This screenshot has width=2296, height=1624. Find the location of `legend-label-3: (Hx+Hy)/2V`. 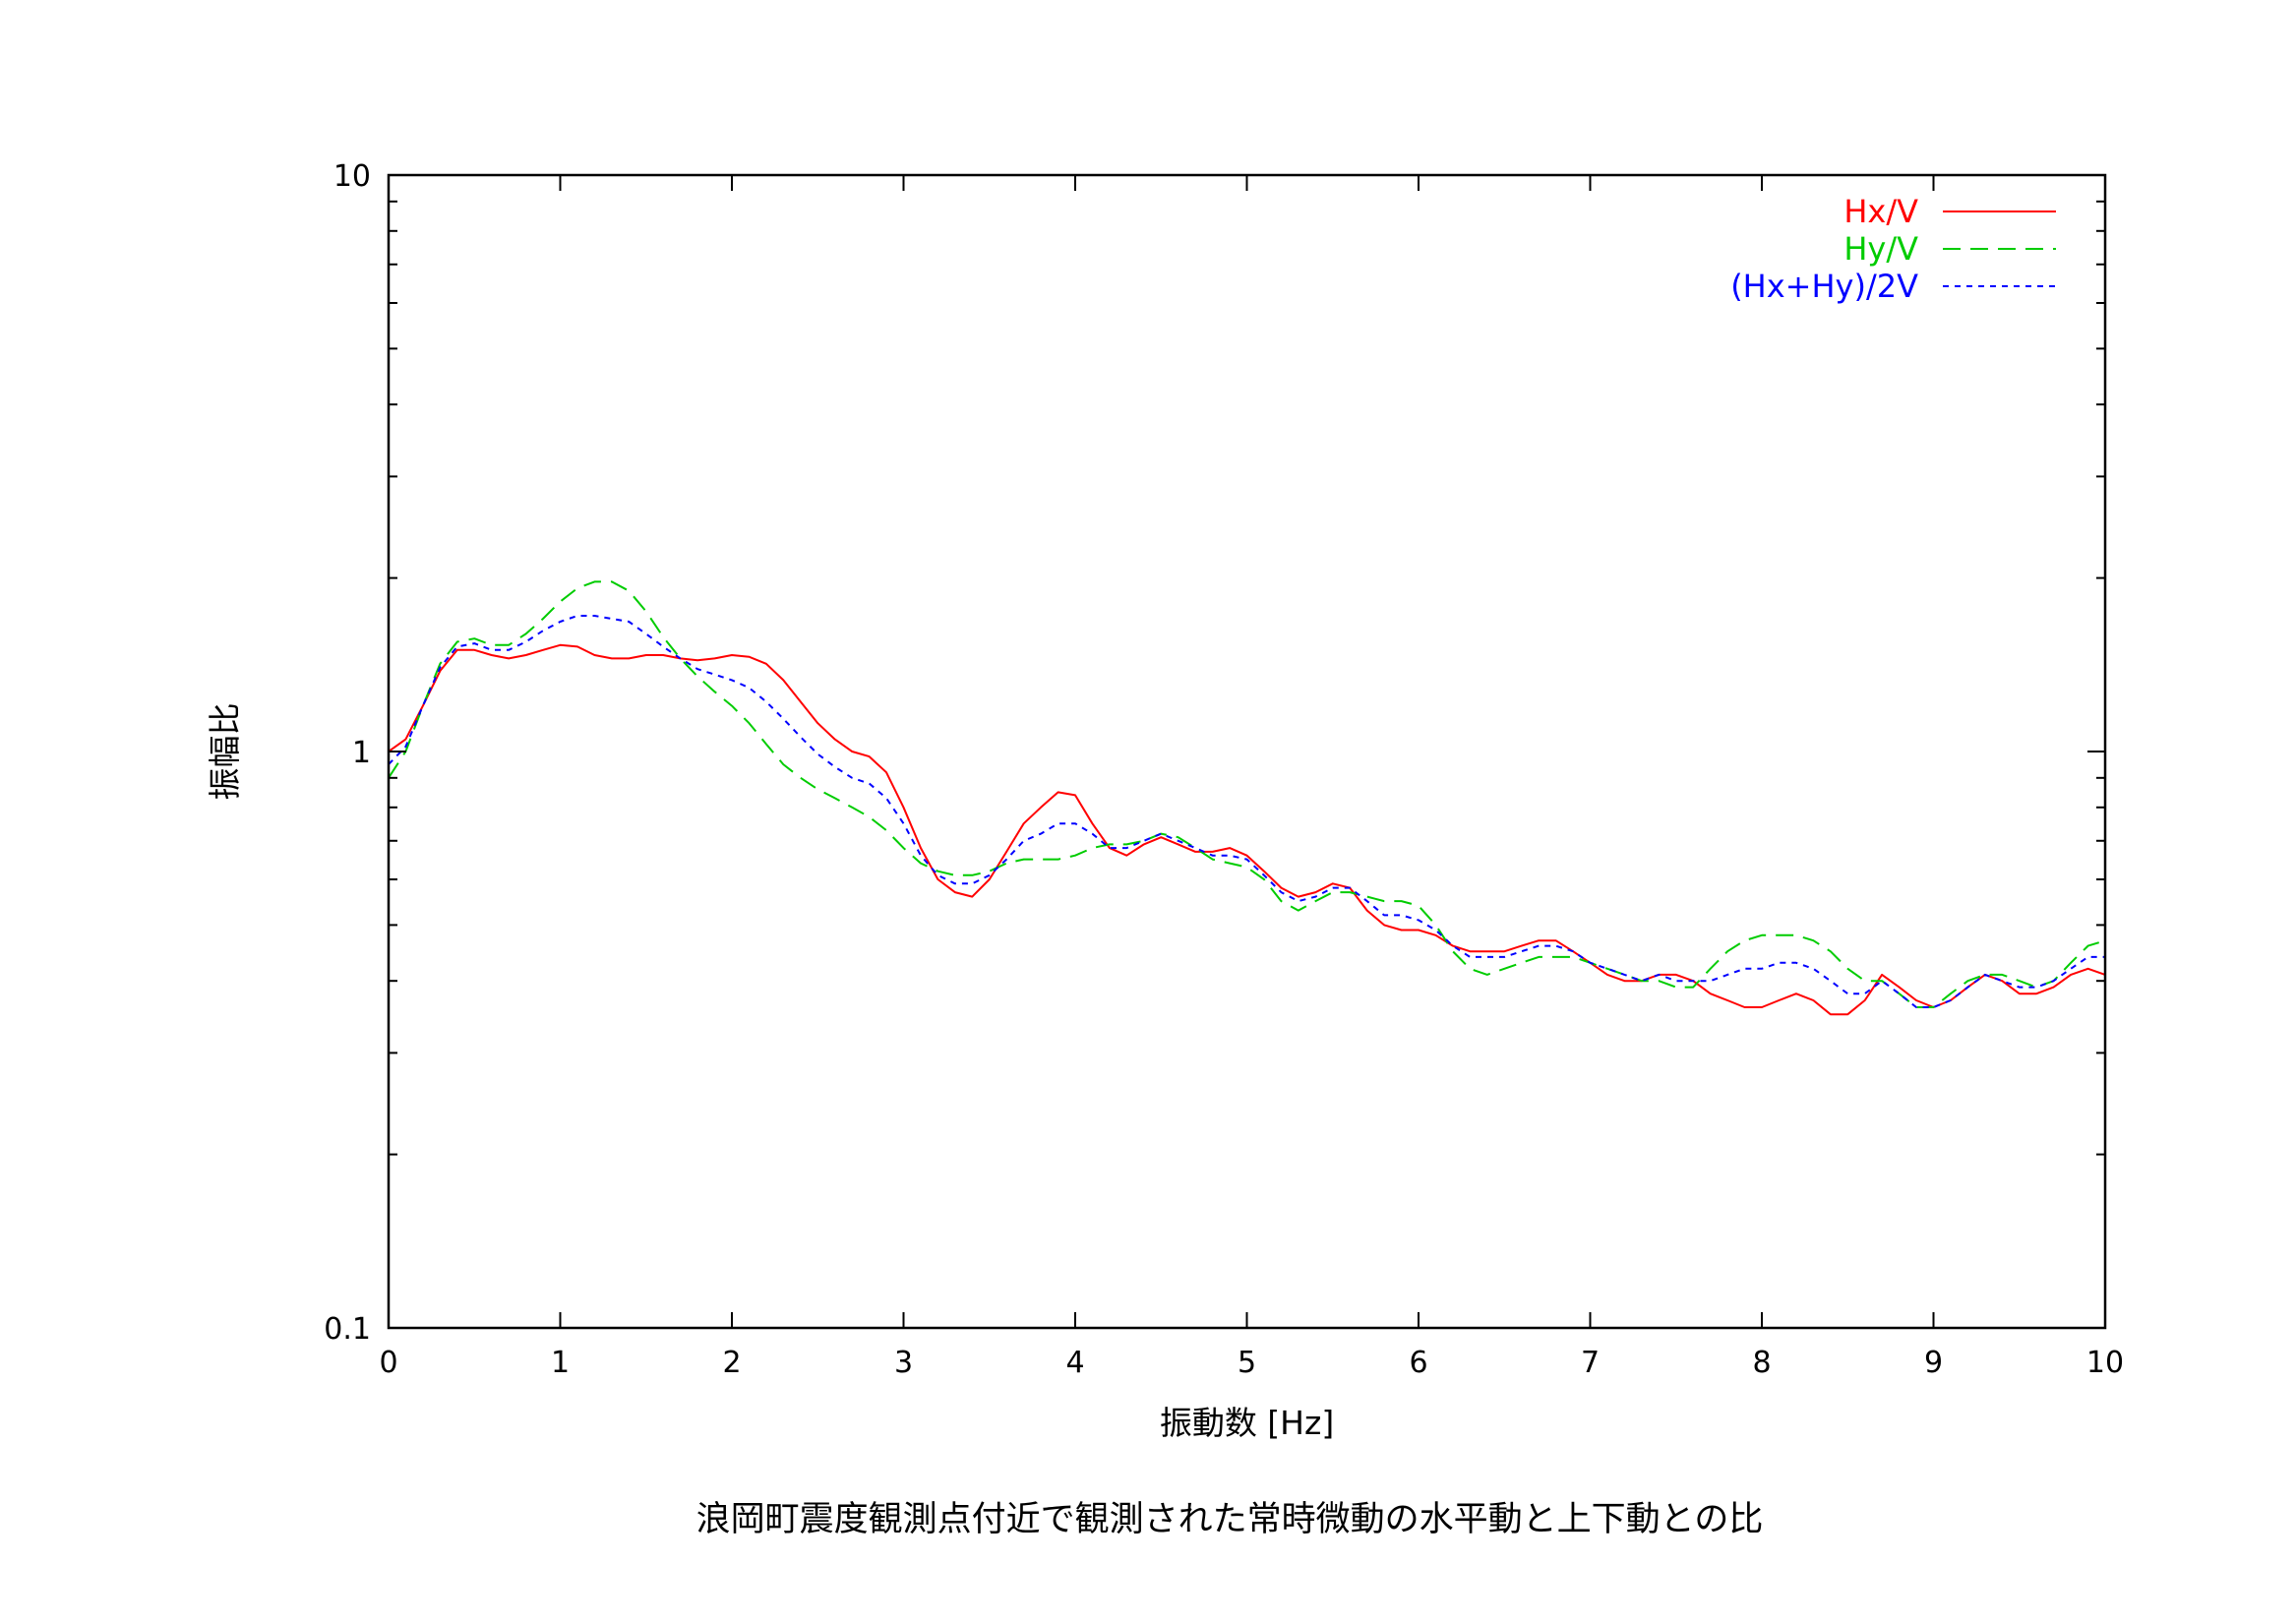

legend-label-3: (Hx+Hy)/2V is located at coordinates (1824, 286).